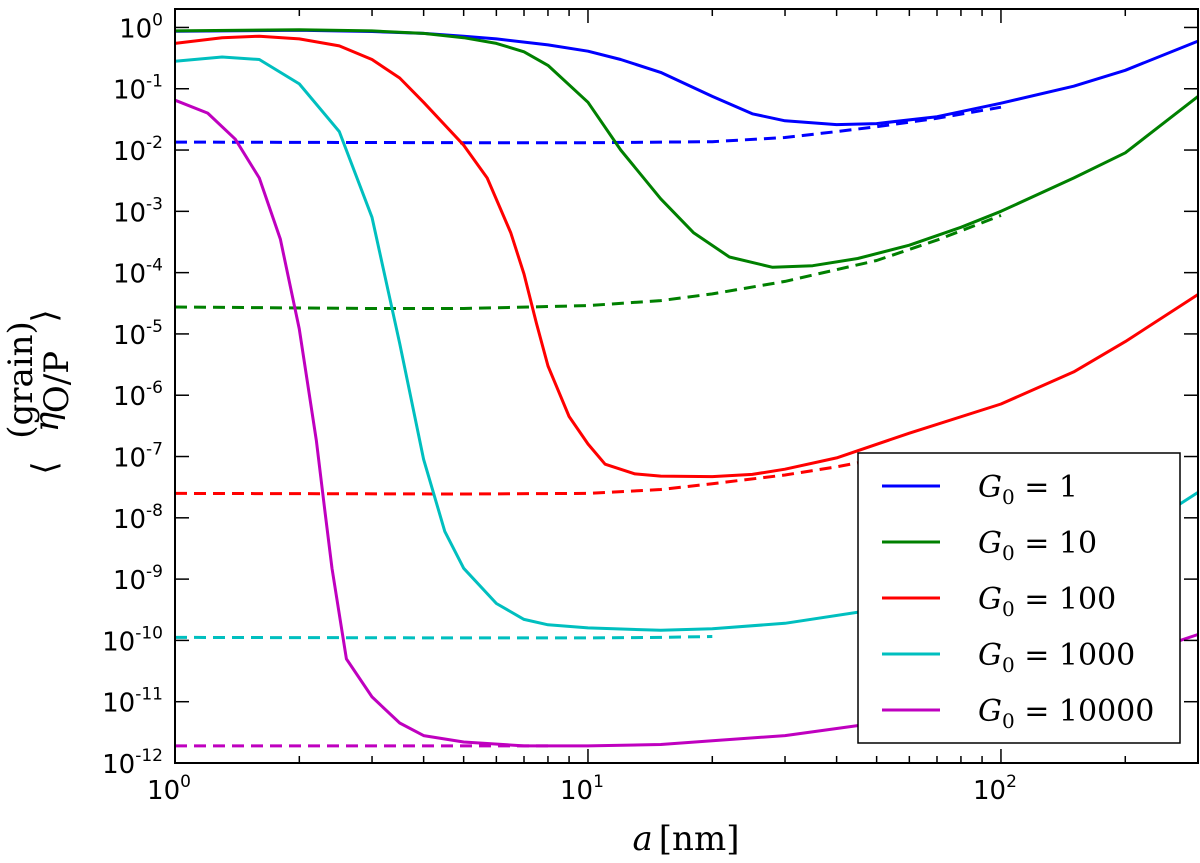 This screenshot has height=863, width=1200. I want to click on y-axis-bracket-left: ⟨, so click(45, 467).